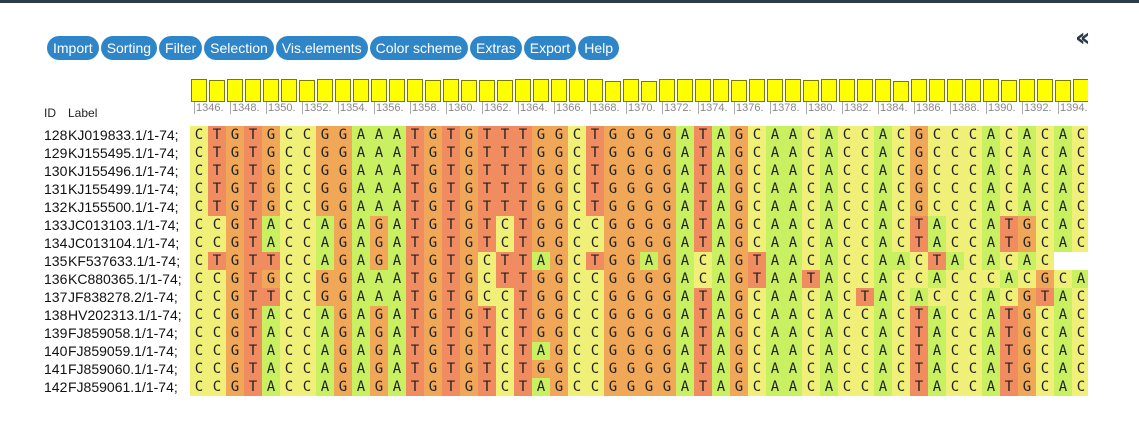  What do you see at coordinates (419, 48) in the screenshot?
I see `toolbar-color-scheme-button: Color scheme` at bounding box center [419, 48].